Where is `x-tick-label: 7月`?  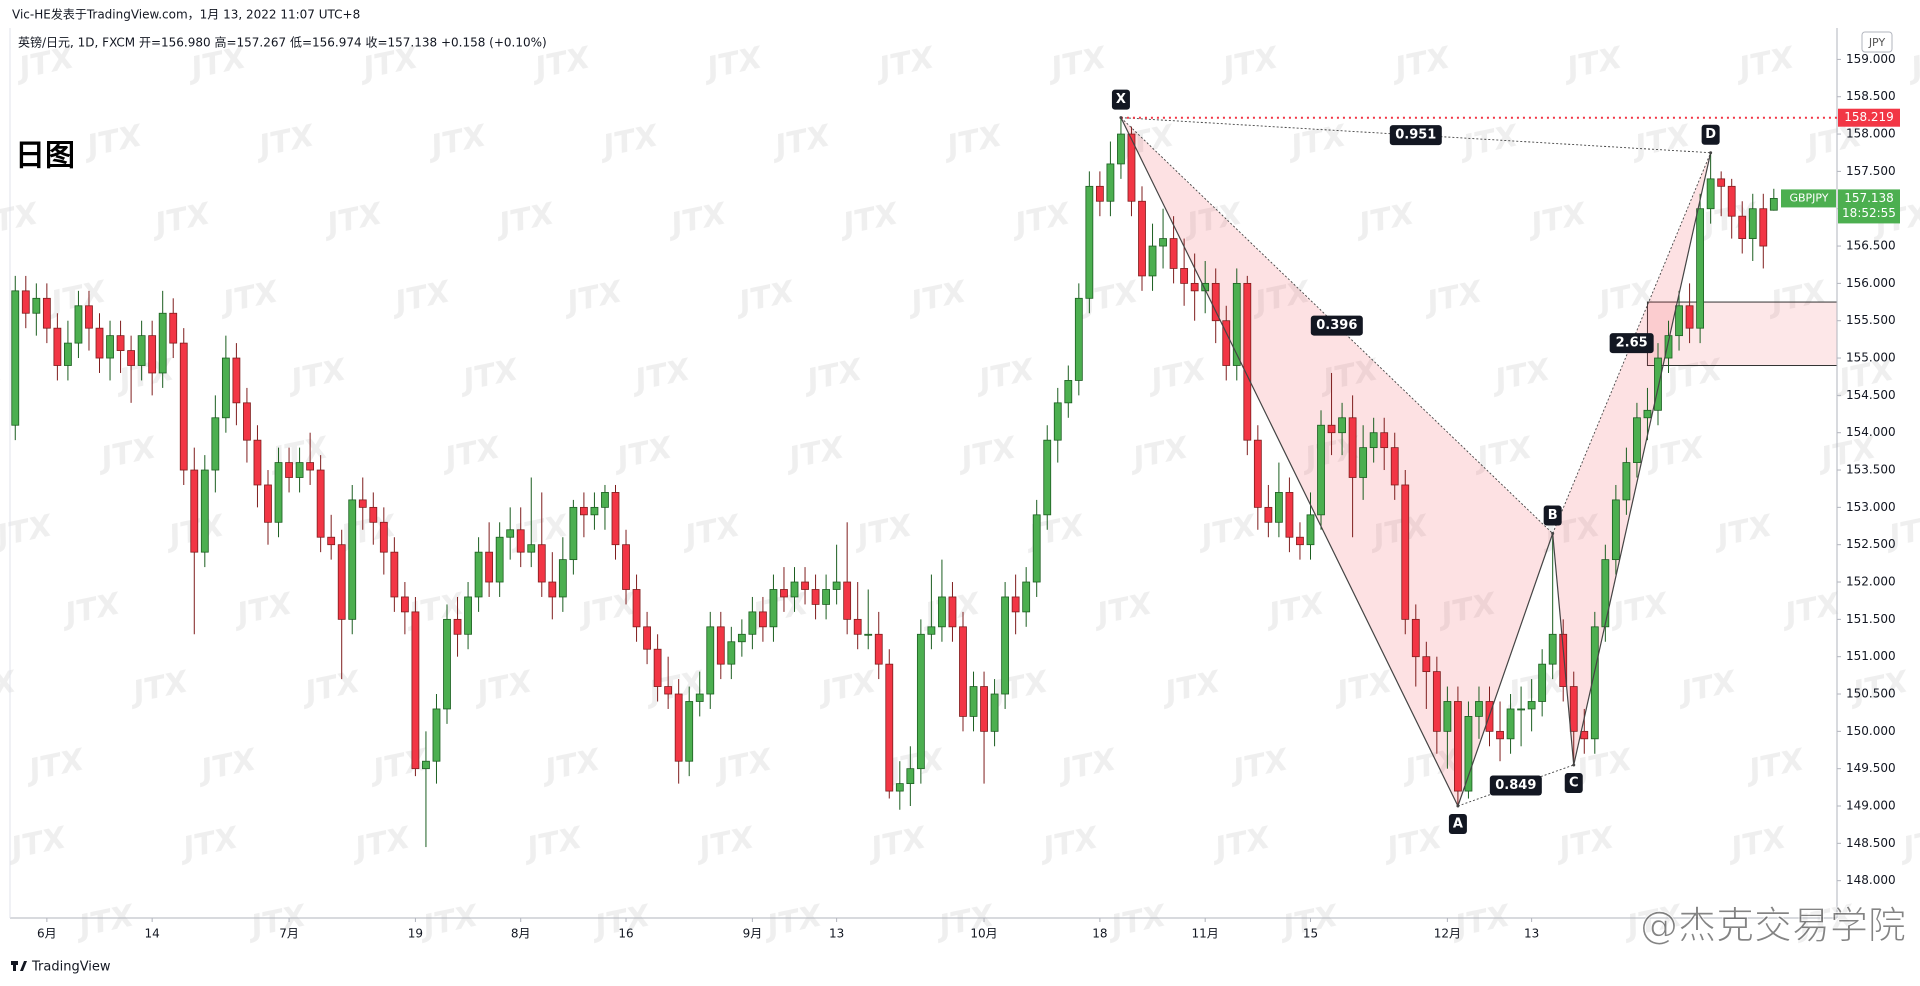
x-tick-label: 7月 is located at coordinates (289, 934).